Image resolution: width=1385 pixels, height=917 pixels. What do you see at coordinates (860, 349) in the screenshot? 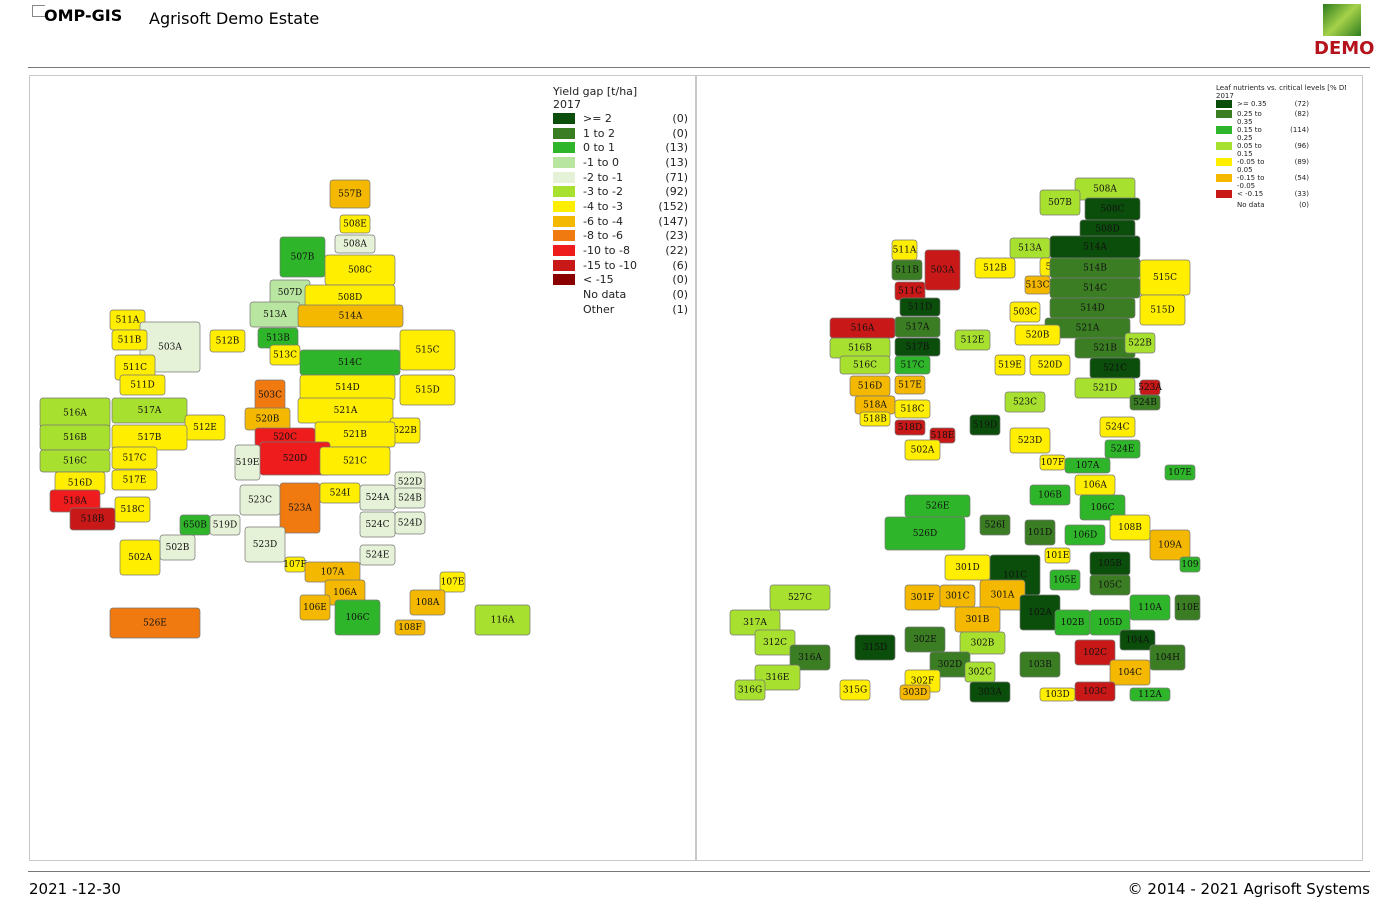
I see `field-label: 516B` at bounding box center [860, 349].